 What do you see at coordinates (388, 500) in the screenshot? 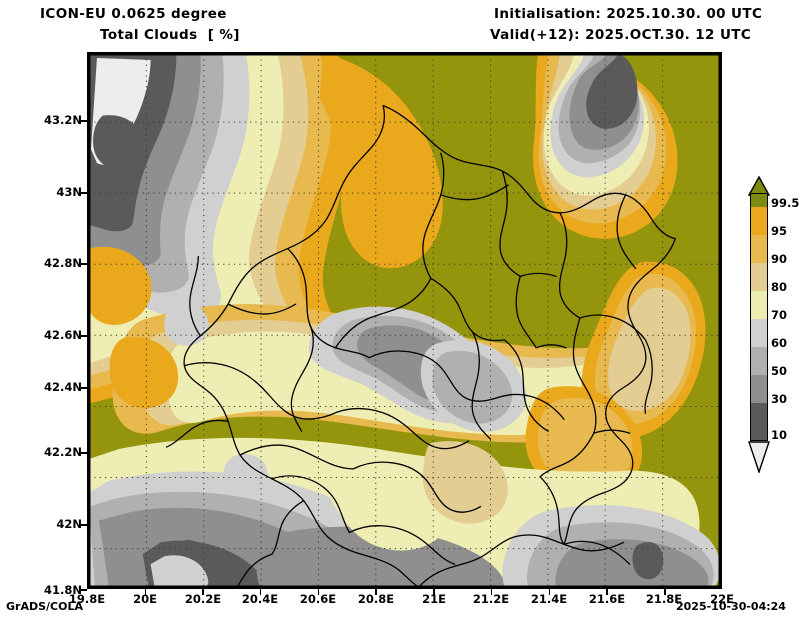
I see `band-70-80-south-wedge` at bounding box center [388, 500].